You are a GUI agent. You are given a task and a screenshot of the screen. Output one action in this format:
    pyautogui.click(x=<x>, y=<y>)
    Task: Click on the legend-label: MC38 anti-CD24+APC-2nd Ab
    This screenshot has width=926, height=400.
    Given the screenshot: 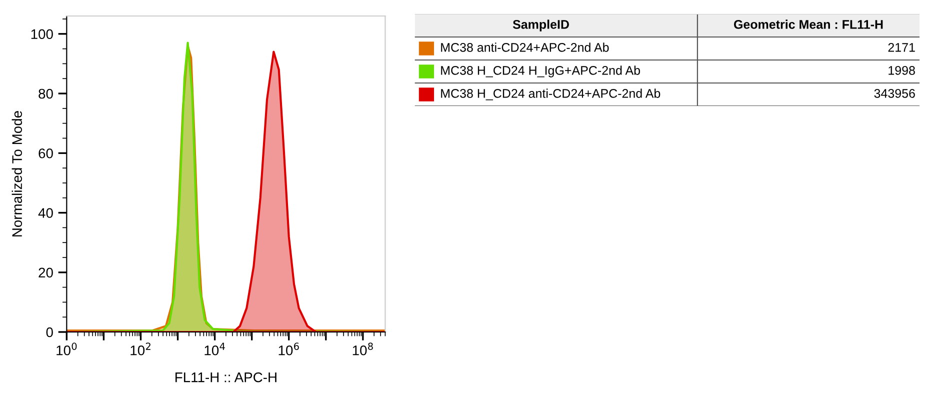 What is the action you would take?
    pyautogui.click(x=525, y=47)
    